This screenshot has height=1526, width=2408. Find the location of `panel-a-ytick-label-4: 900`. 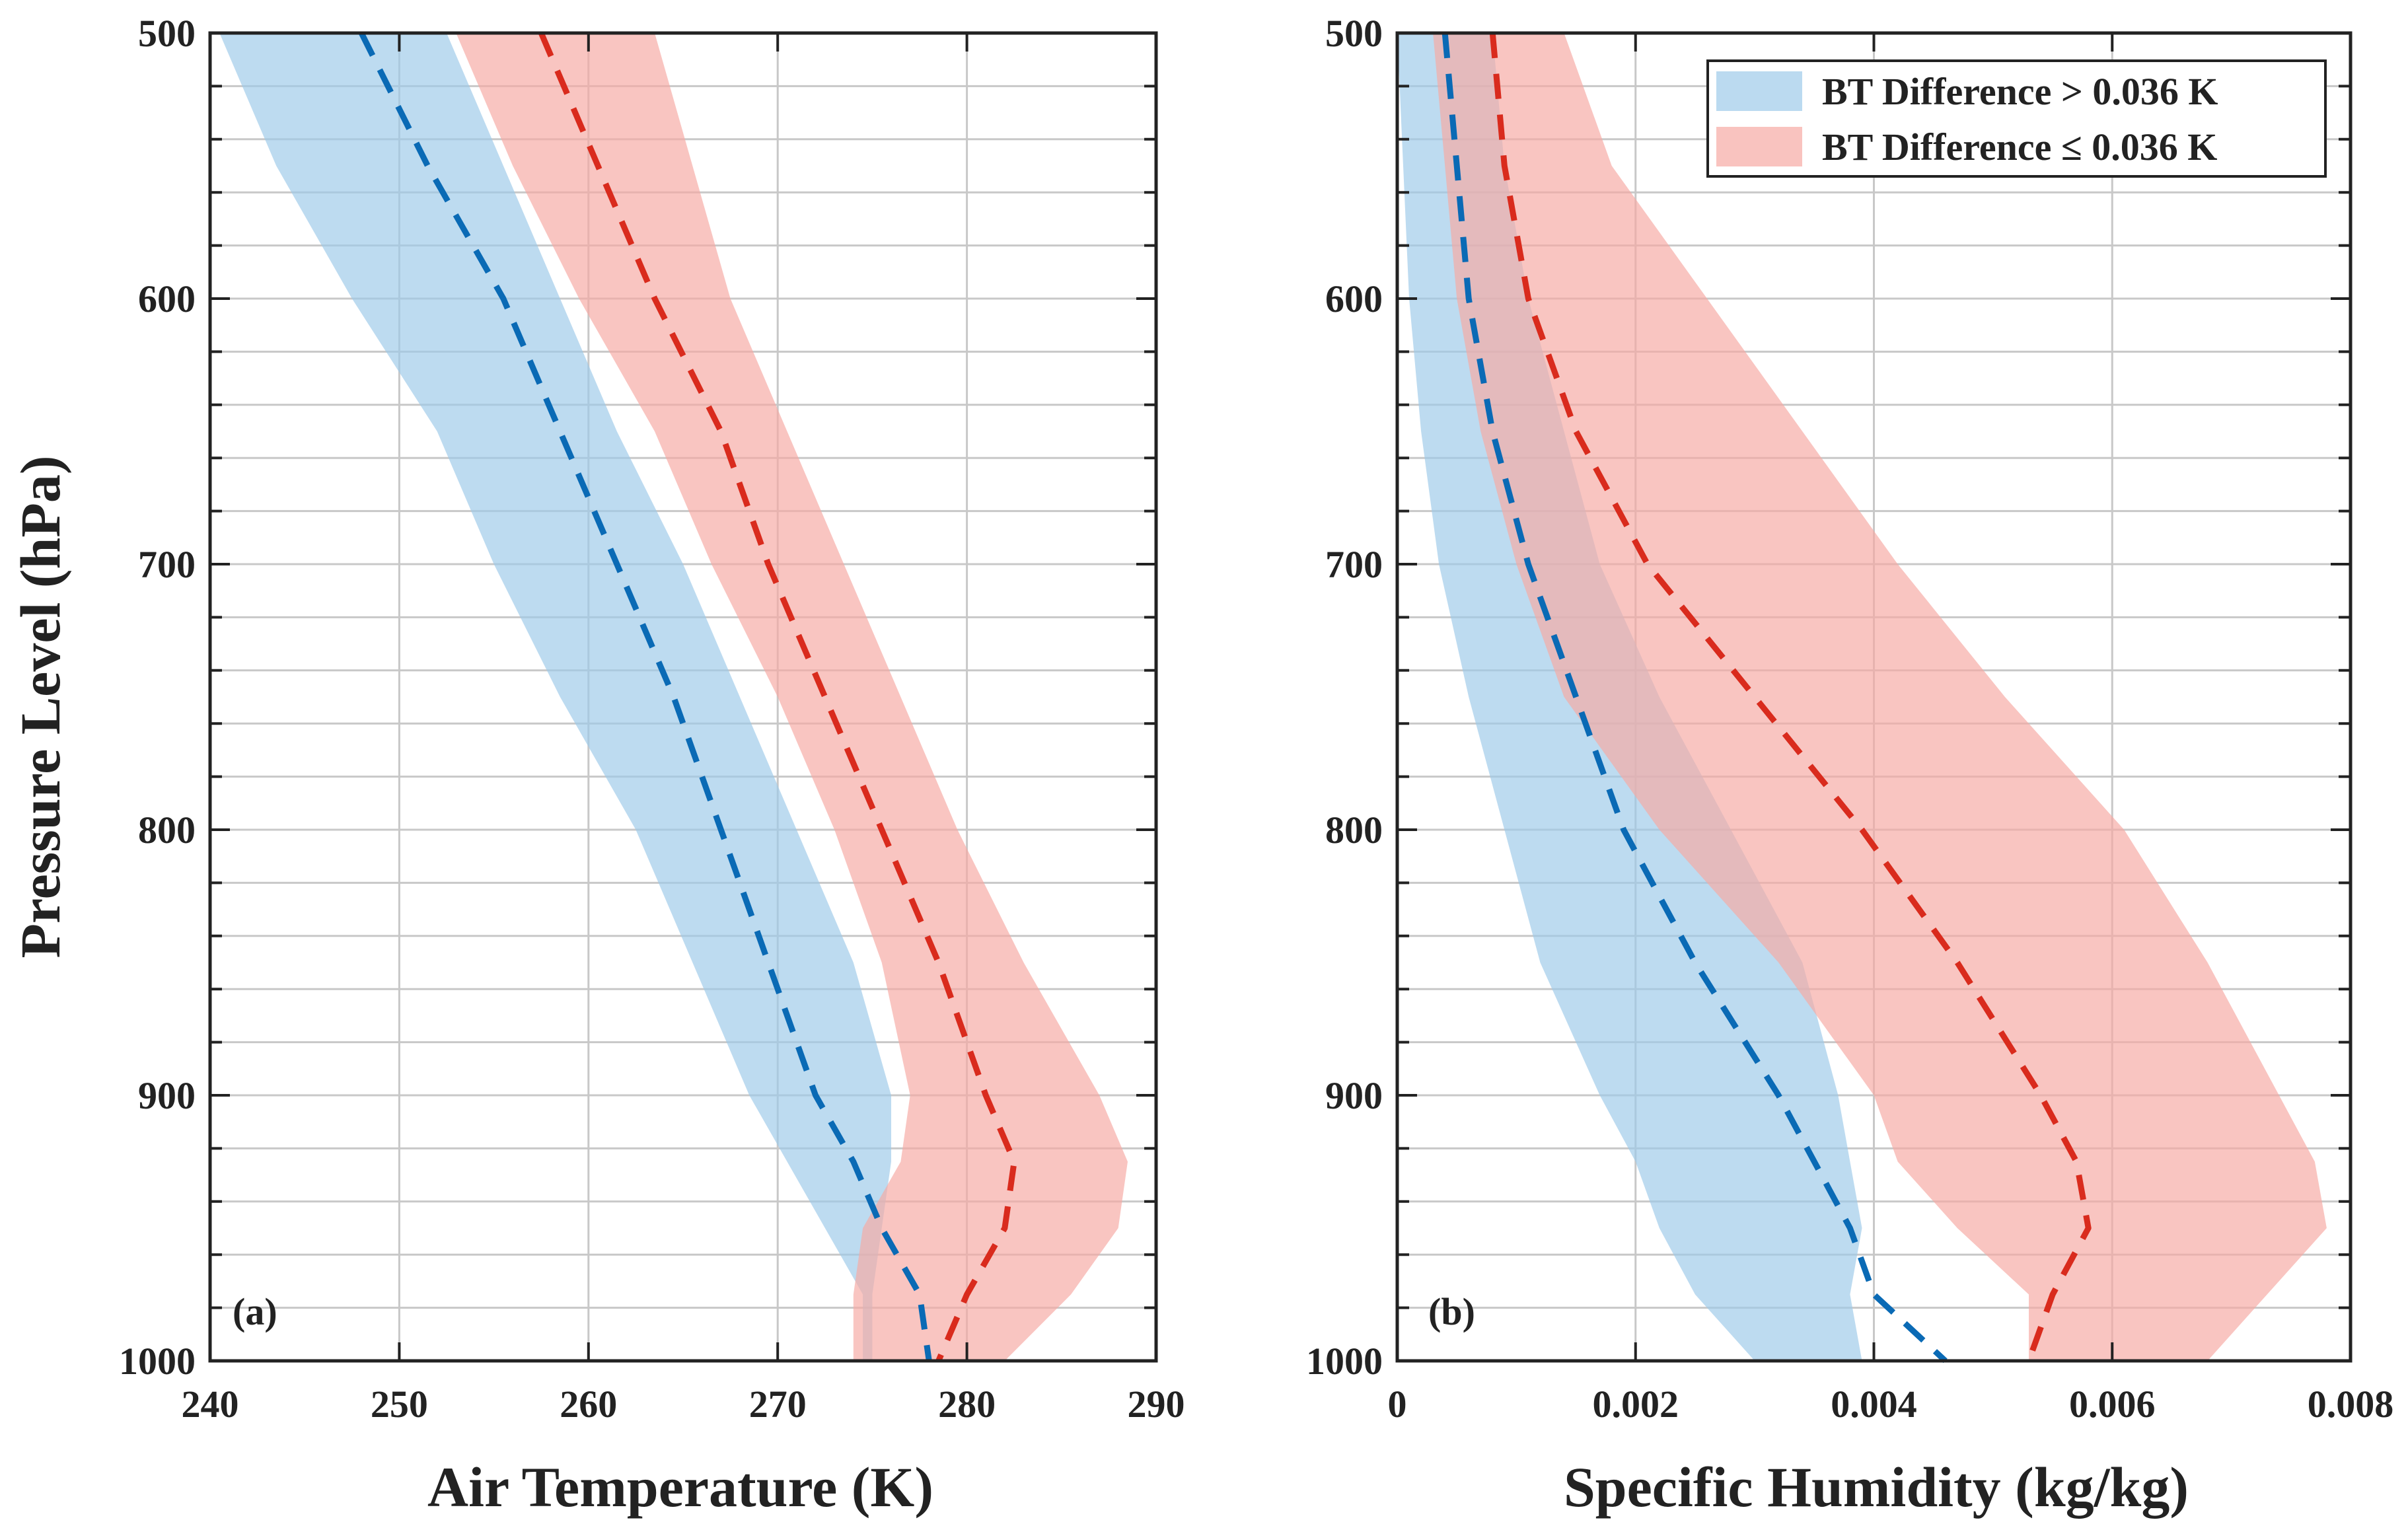

panel-a-ytick-label-4: 900 is located at coordinates (167, 1095).